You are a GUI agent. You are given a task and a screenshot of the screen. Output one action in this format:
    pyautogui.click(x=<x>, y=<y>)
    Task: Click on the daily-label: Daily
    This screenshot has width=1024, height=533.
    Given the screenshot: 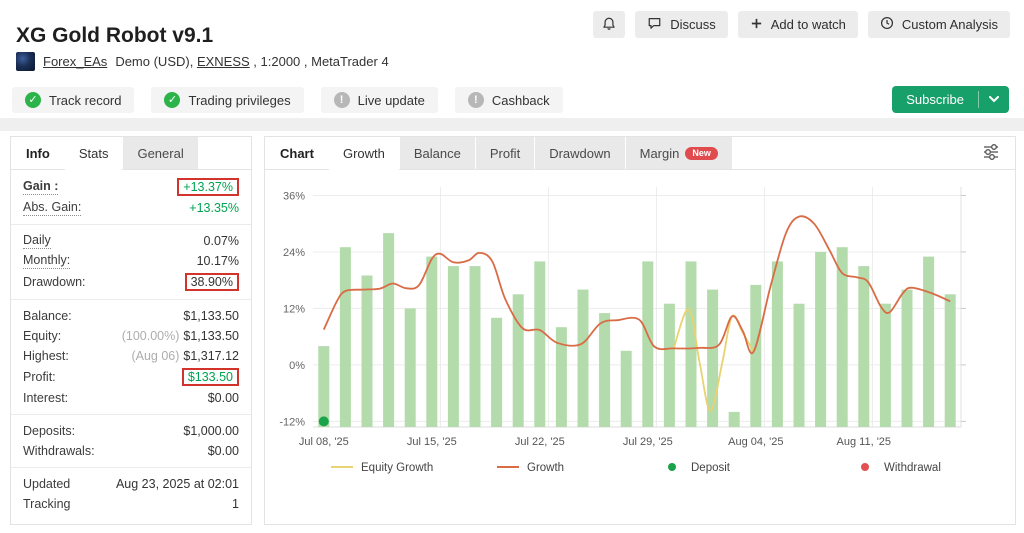 What is the action you would take?
    pyautogui.click(x=37, y=241)
    